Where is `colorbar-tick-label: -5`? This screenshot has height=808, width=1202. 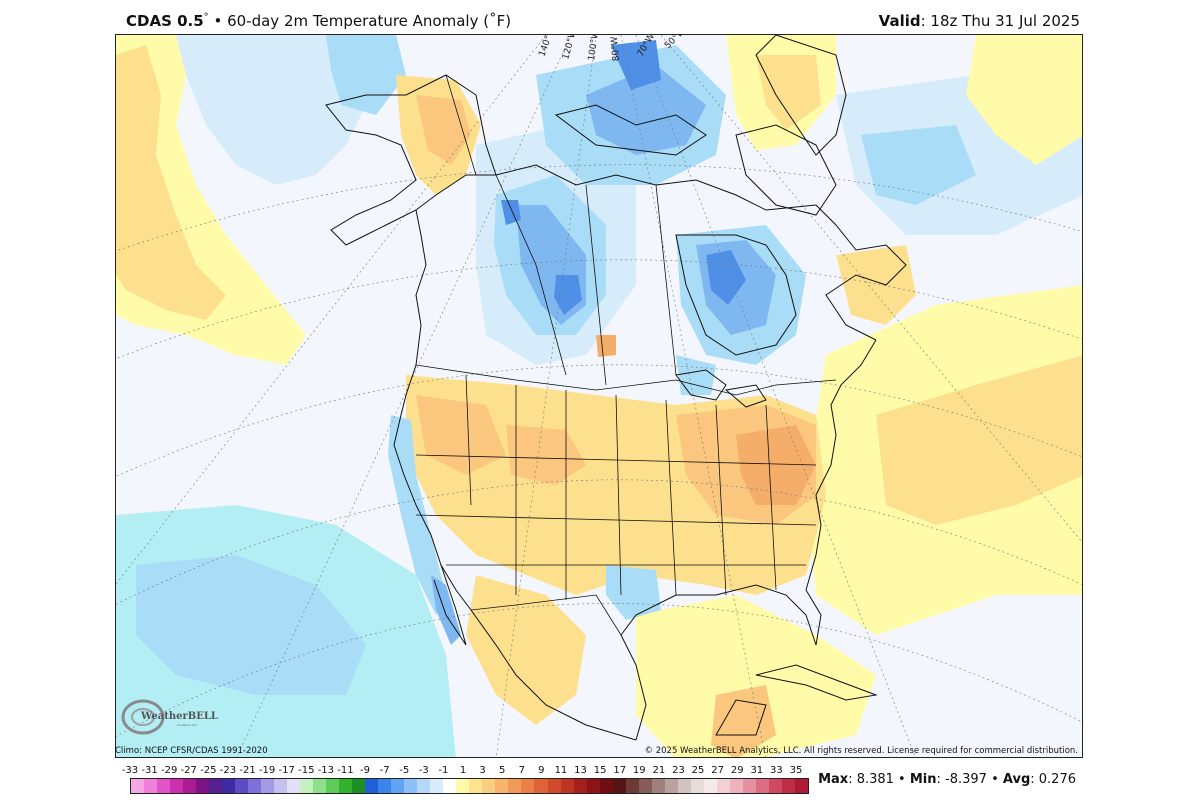
colorbar-tick-label: -5 is located at coordinates (404, 770).